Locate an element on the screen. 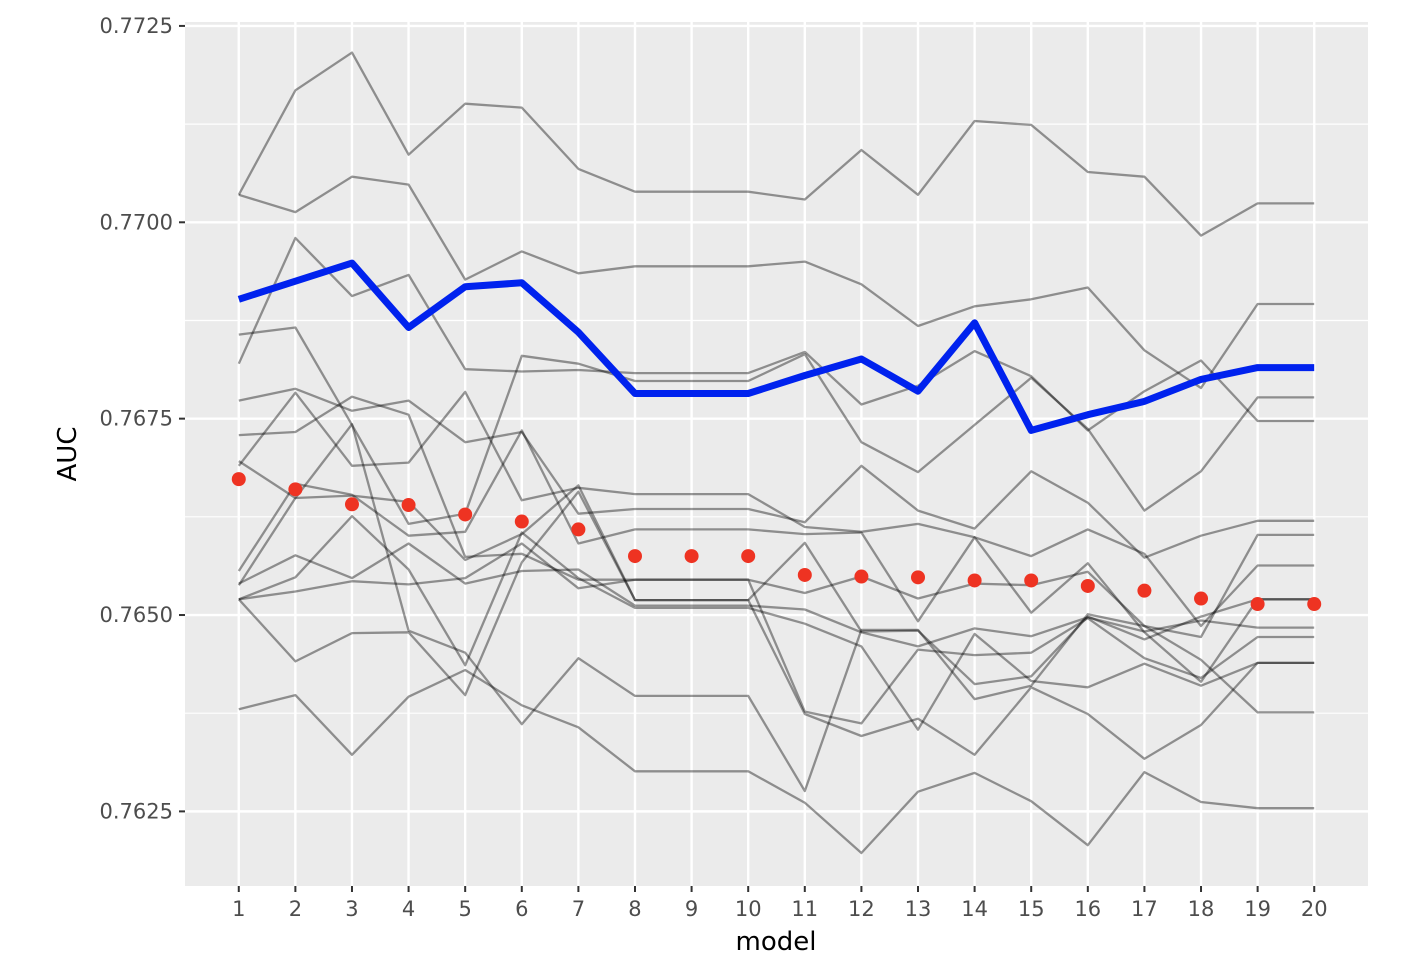  y-tick-label: 0.7725 is located at coordinates (136, 26).